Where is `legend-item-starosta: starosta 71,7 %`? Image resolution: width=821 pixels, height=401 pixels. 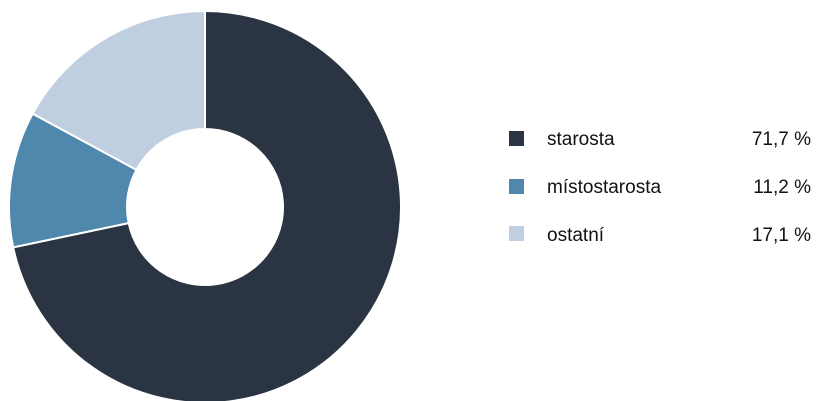 legend-item-starosta: starosta 71,7 % is located at coordinates (660, 139).